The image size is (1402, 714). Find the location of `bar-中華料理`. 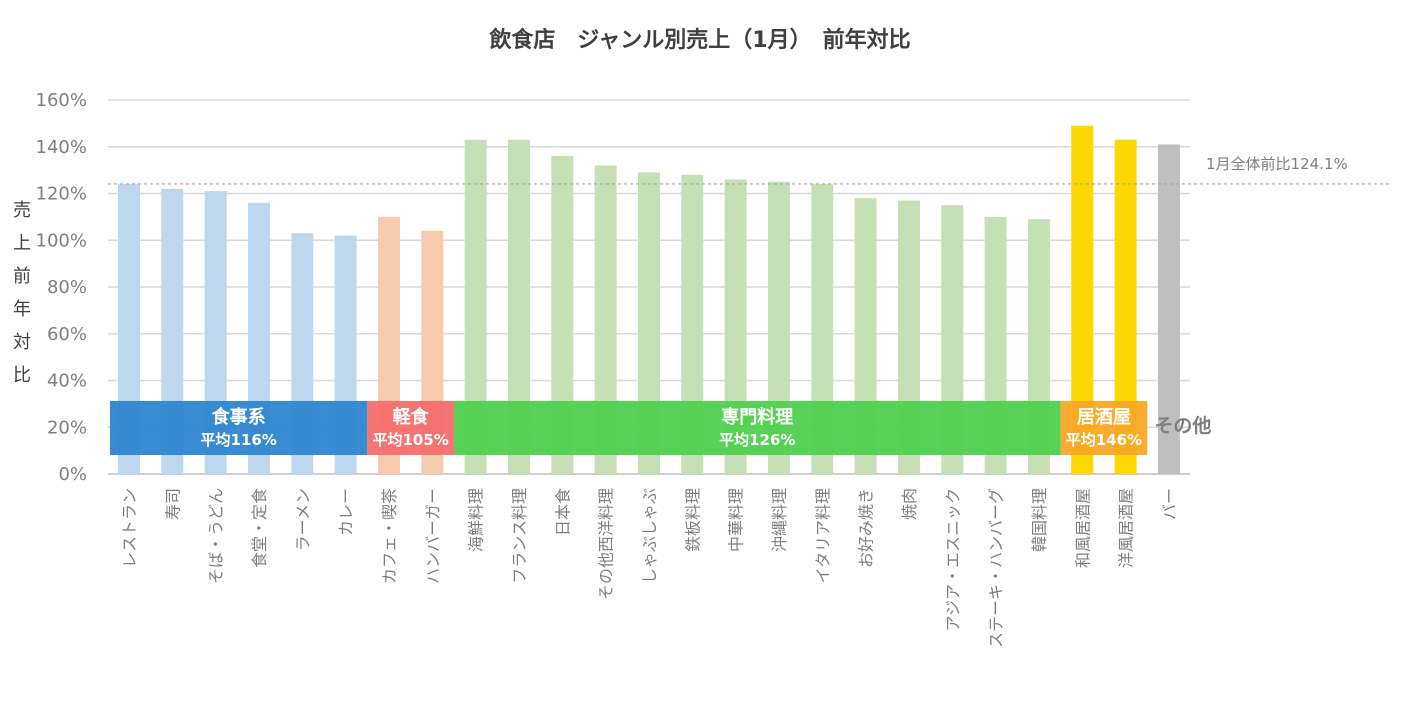

bar-中華料理 is located at coordinates (735, 326).